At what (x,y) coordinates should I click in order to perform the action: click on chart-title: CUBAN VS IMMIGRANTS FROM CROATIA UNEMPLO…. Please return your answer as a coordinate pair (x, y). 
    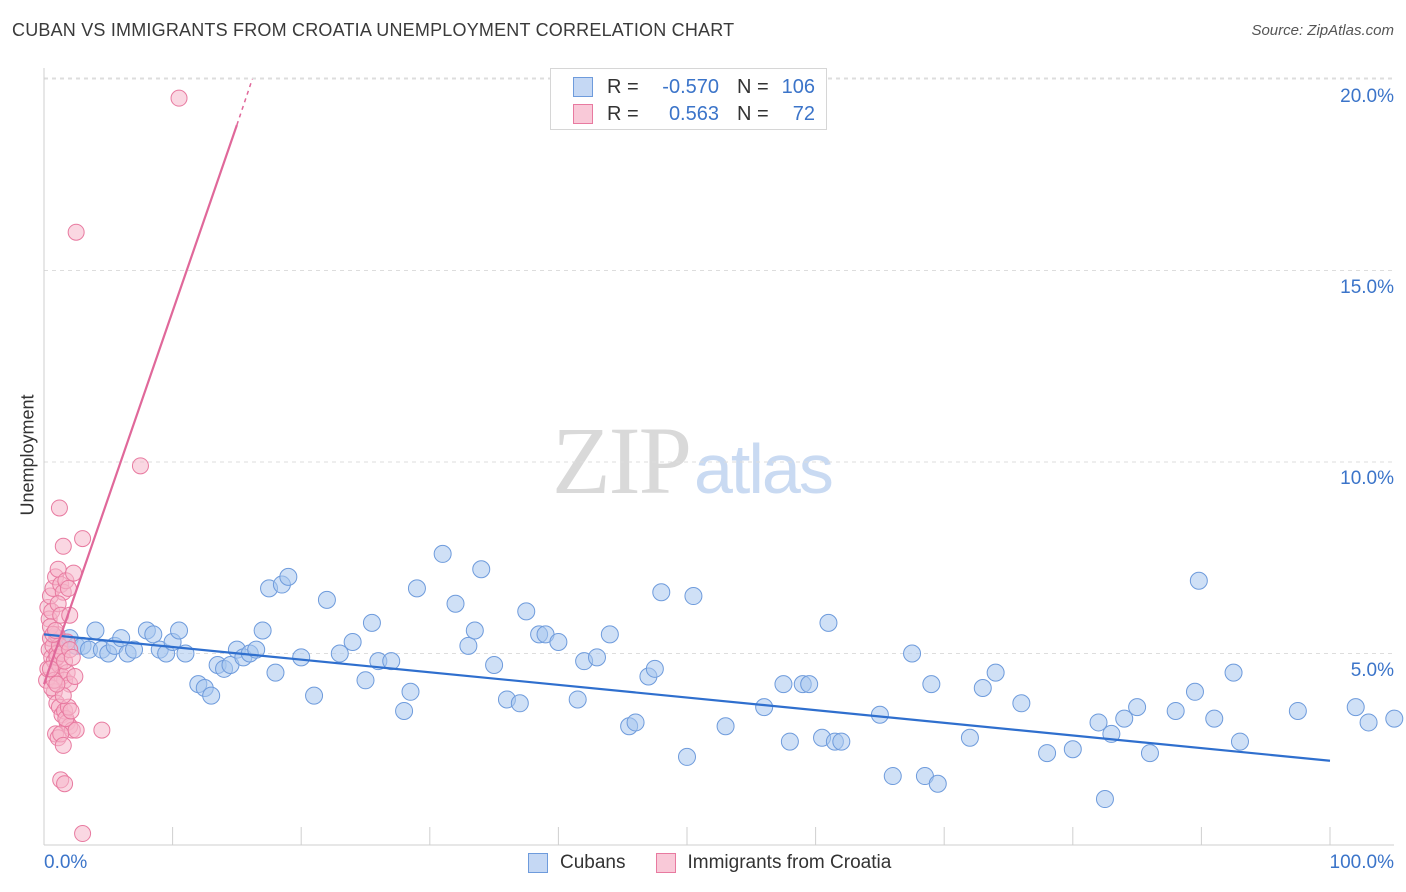
    Looking at the image, I should click on (373, 30).